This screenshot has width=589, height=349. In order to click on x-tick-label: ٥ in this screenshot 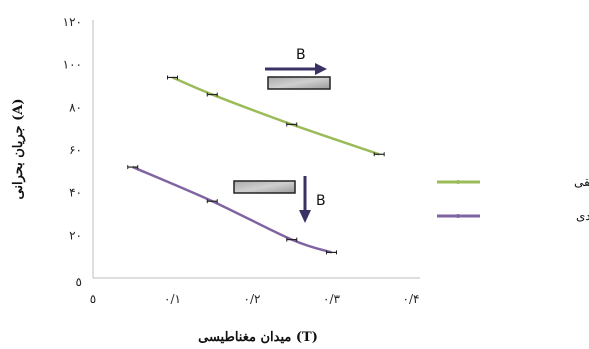, I will do `click(93, 299)`.